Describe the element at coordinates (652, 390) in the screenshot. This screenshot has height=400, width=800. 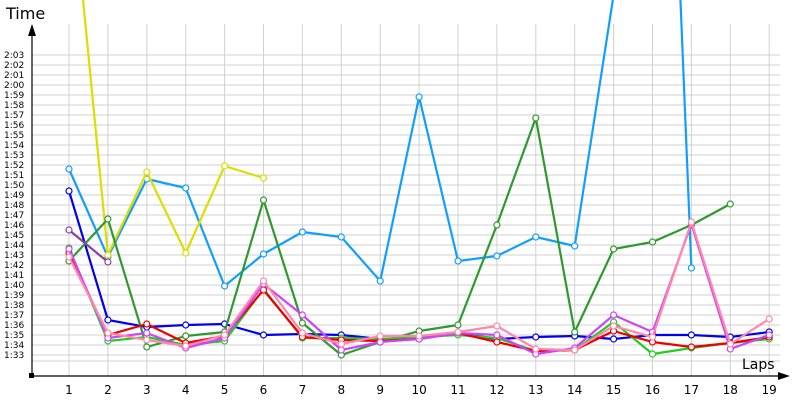
I see `x-tick-label: 16` at that location.